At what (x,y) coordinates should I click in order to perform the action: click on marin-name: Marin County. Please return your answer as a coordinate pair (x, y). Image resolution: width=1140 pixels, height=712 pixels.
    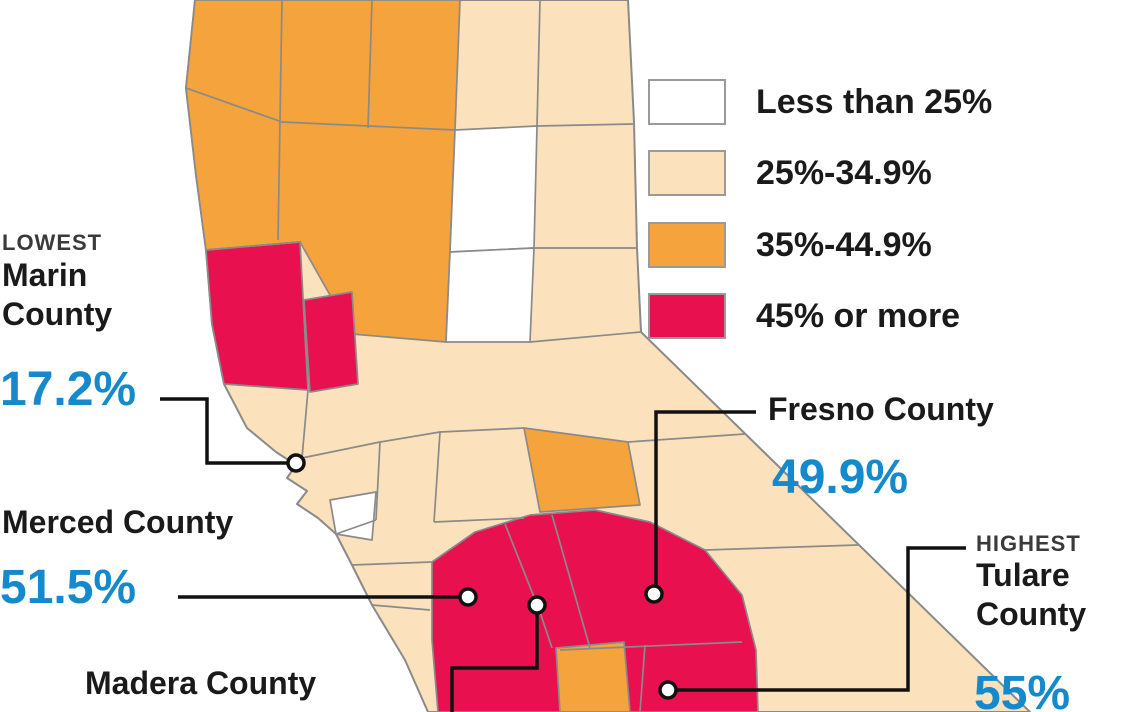
    Looking at the image, I should click on (57, 295).